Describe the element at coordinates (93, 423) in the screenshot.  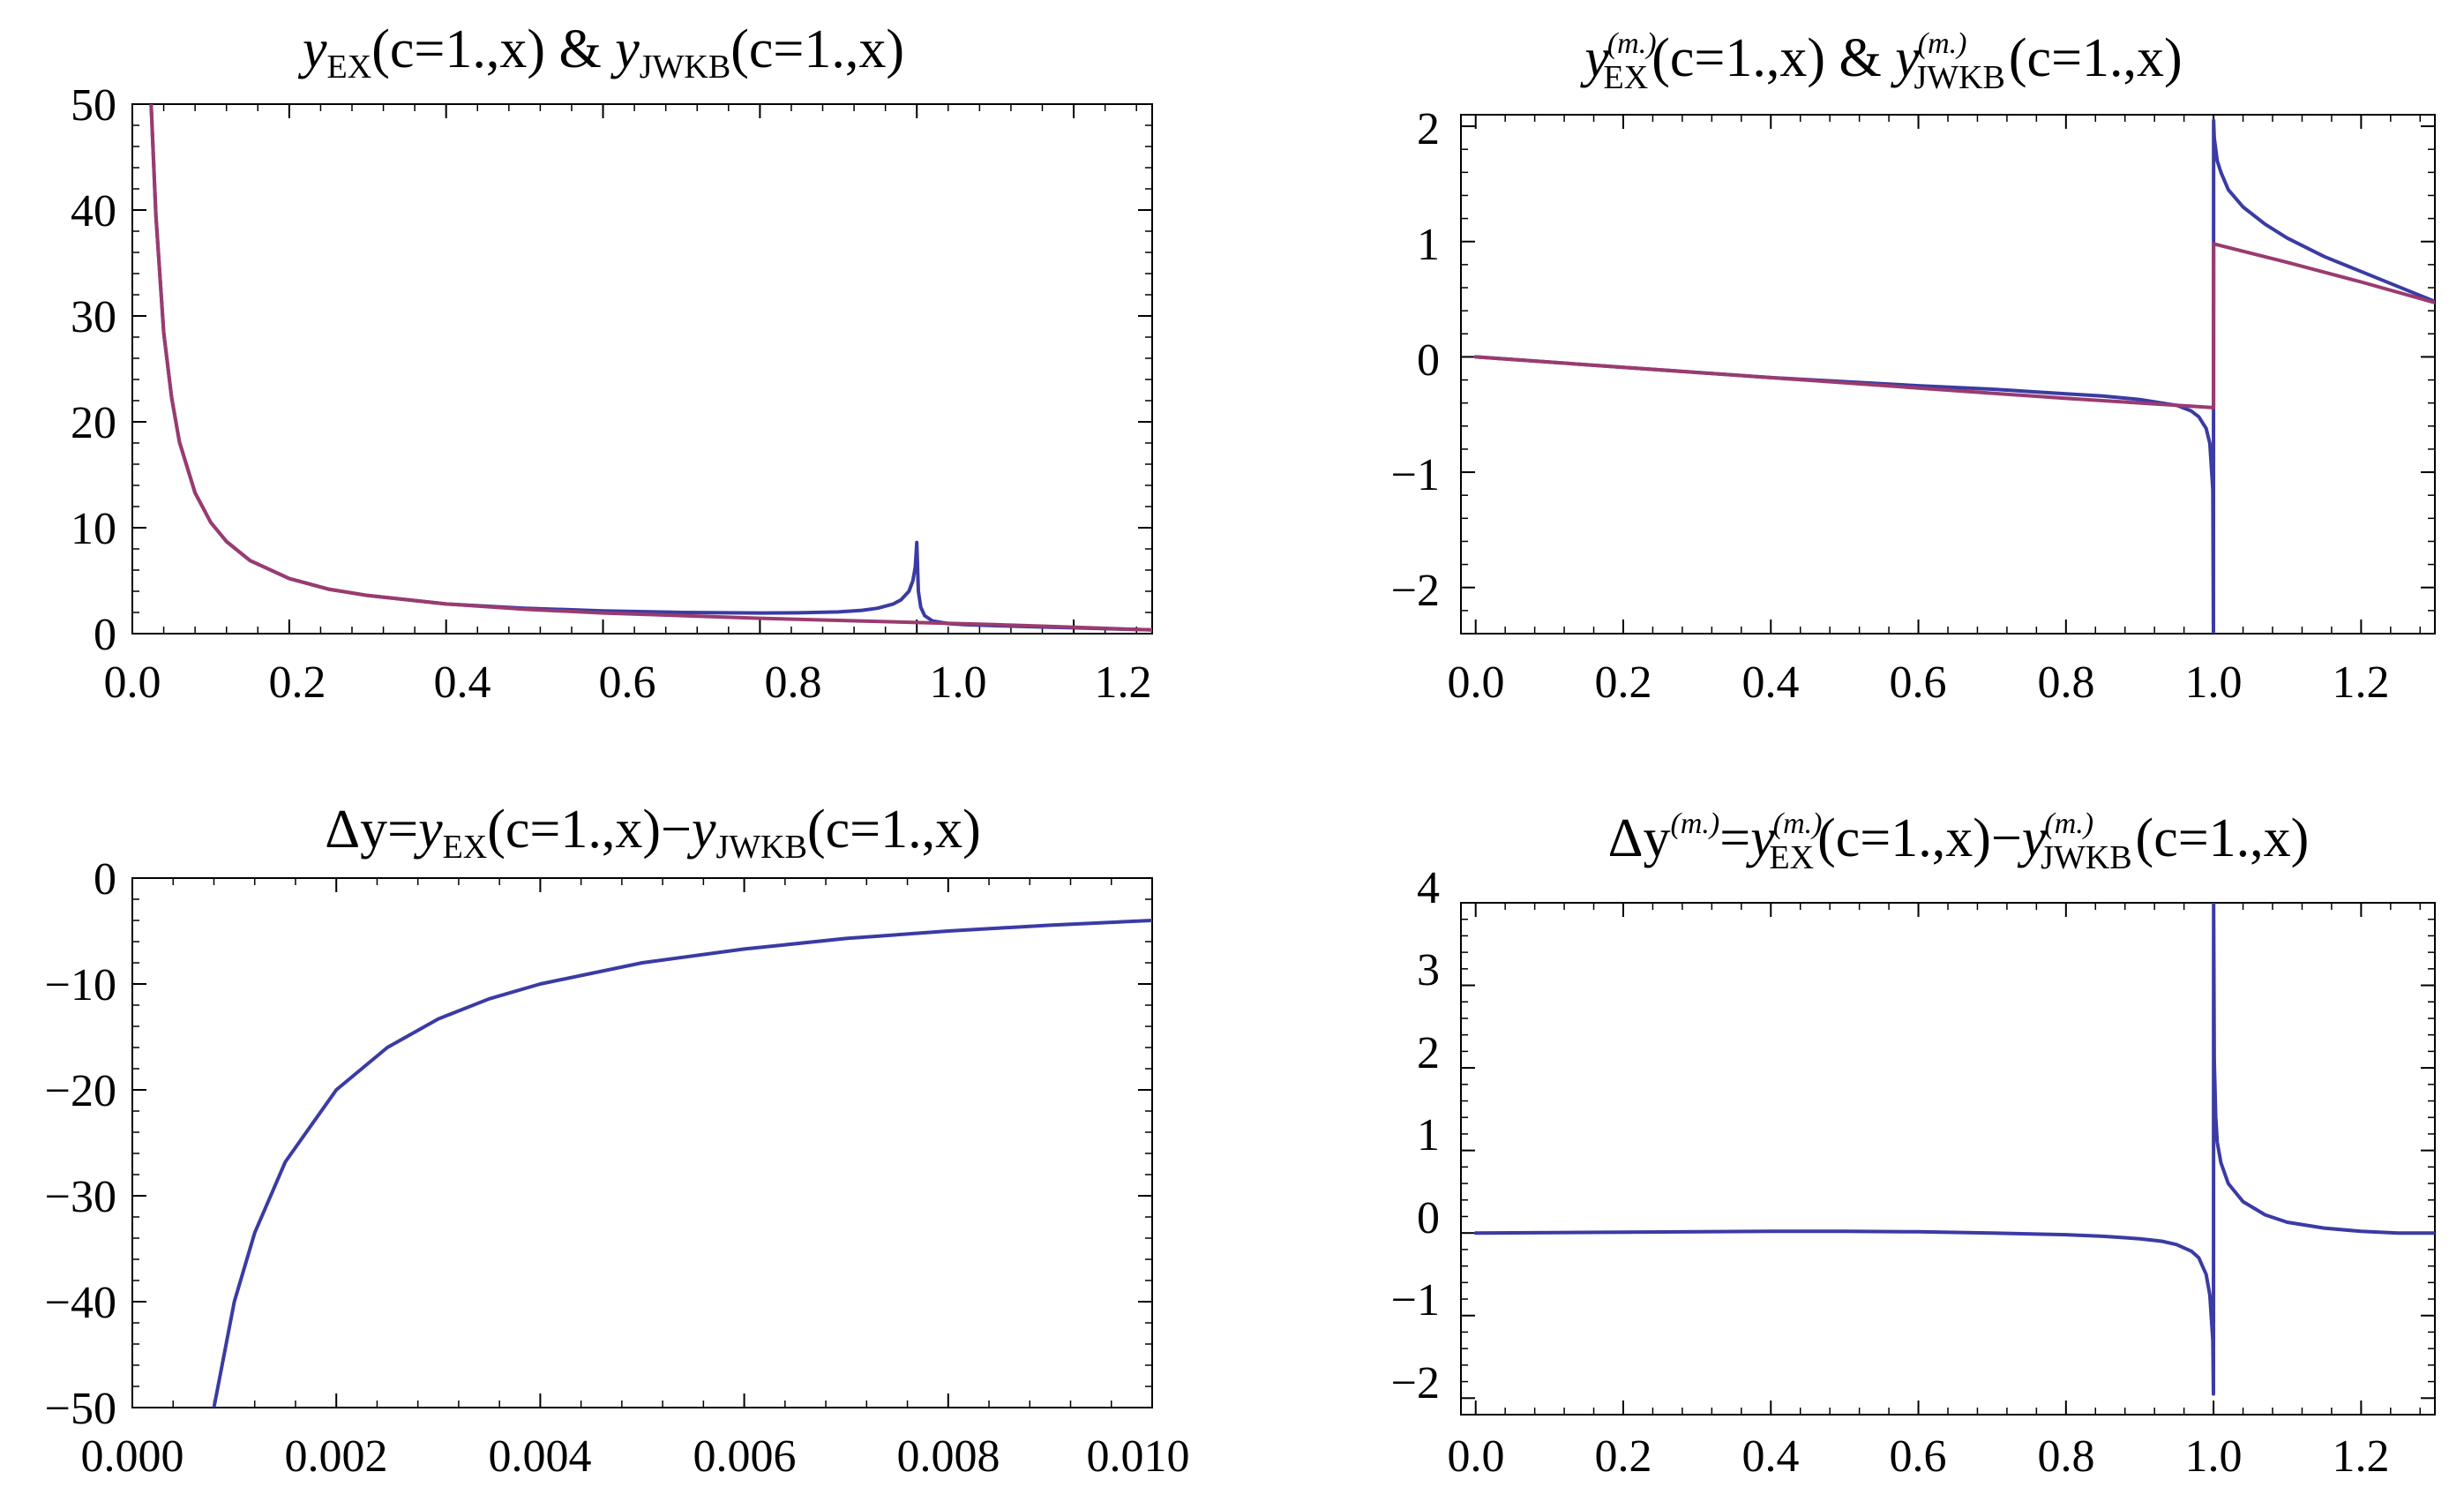
I see `y-tick-label: 20` at that location.